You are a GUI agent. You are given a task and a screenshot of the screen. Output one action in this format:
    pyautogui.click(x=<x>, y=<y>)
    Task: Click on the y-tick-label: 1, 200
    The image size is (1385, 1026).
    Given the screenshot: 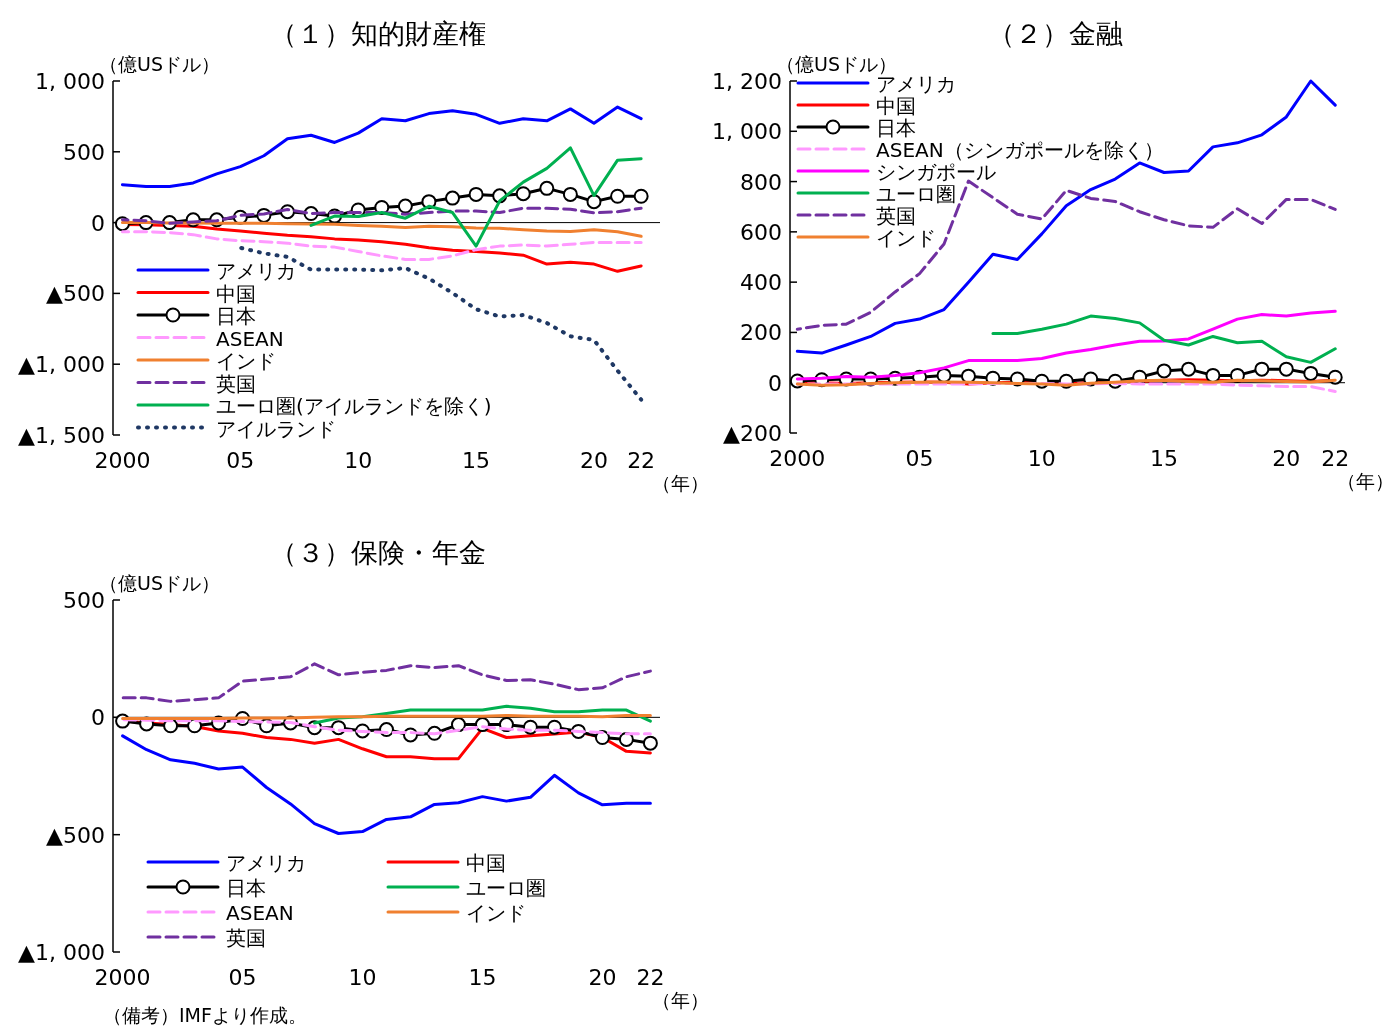 What is the action you would take?
    pyautogui.click(x=747, y=81)
    